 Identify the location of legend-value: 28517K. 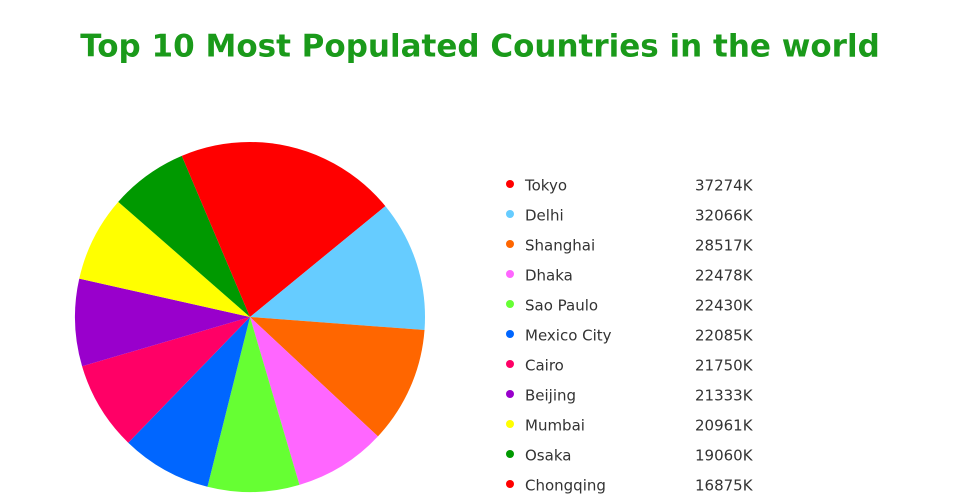
(724, 246).